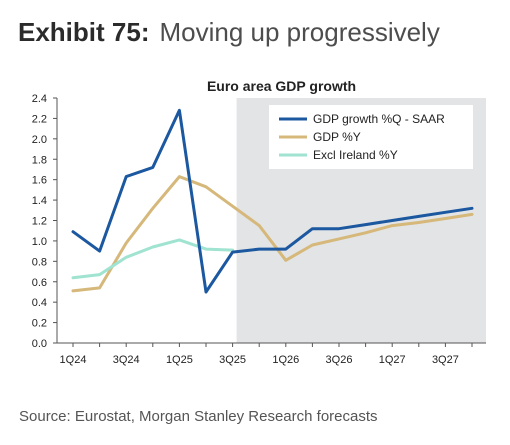 This screenshot has height=445, width=510. Describe the element at coordinates (445, 360) in the screenshot. I see `x-tick-label: 3Q27` at that location.